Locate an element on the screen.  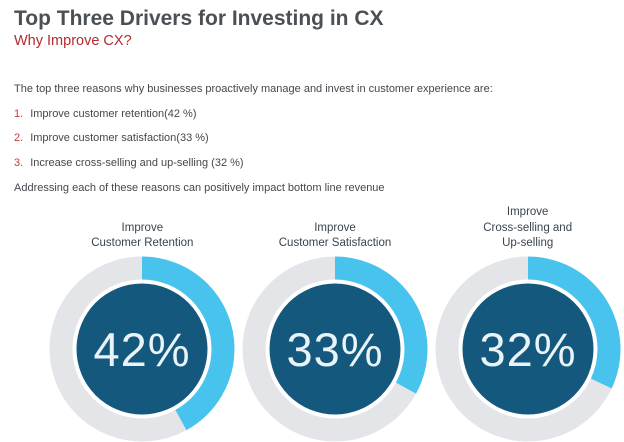
donut-title: Improve Cross-selling and Up-selling is located at coordinates (527, 228).